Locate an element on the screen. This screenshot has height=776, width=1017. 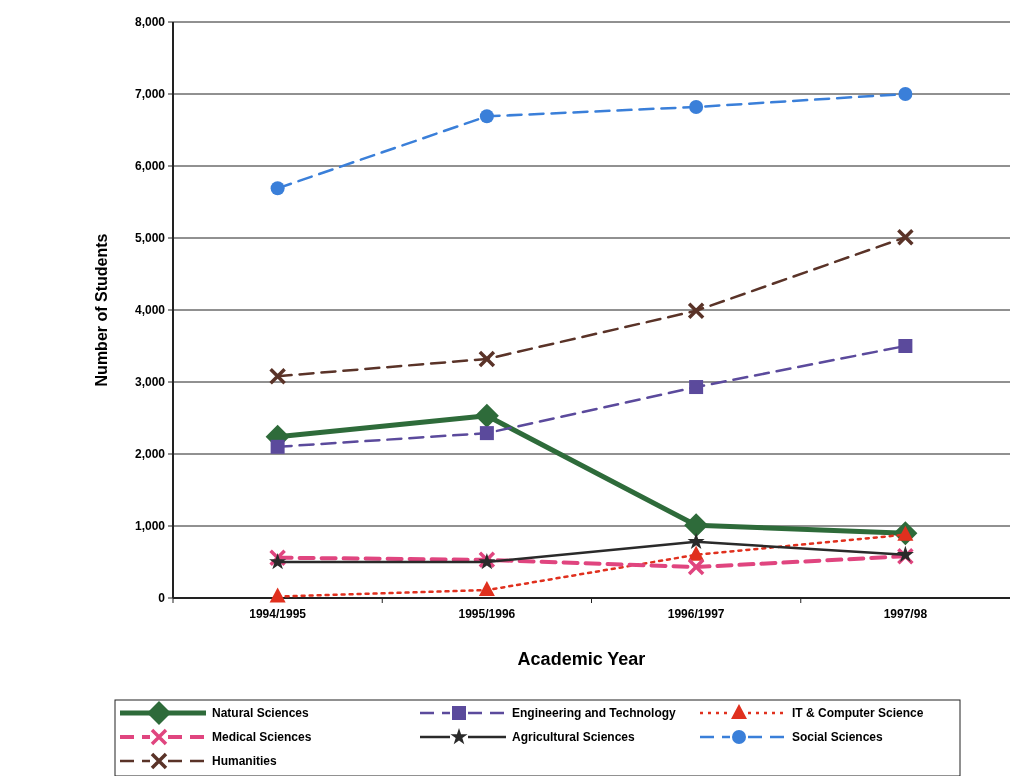
legend-label: Social Sciences is located at coordinates (838, 737).